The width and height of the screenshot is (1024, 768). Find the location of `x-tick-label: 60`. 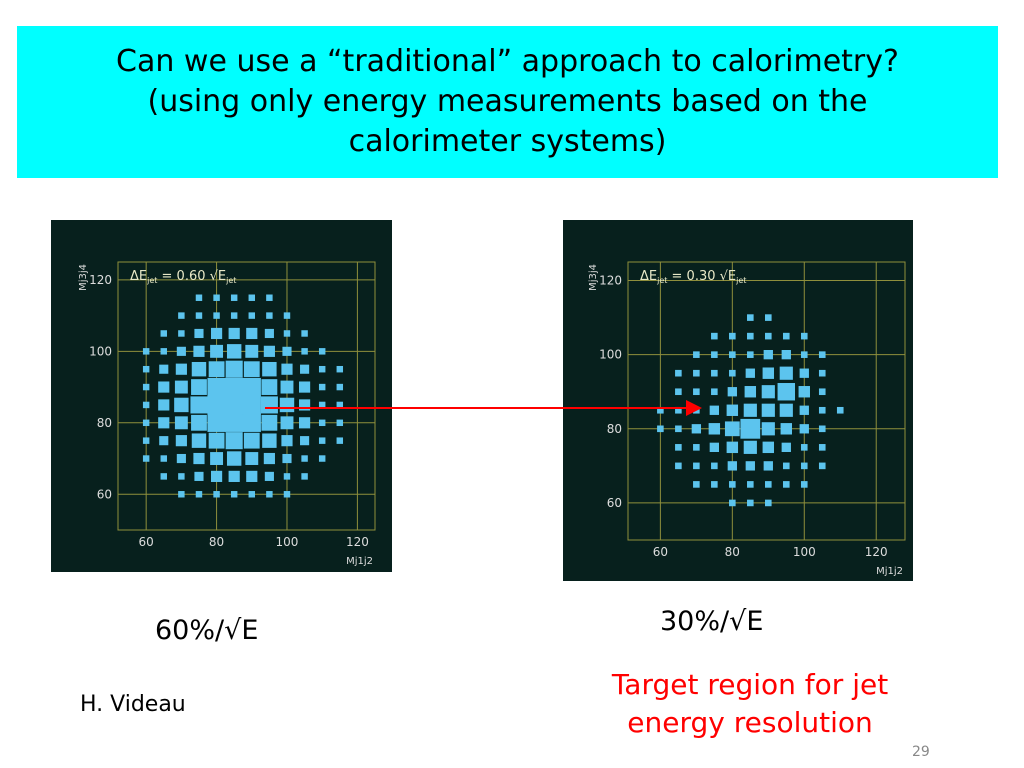

x-tick-label: 60 is located at coordinates (660, 552).